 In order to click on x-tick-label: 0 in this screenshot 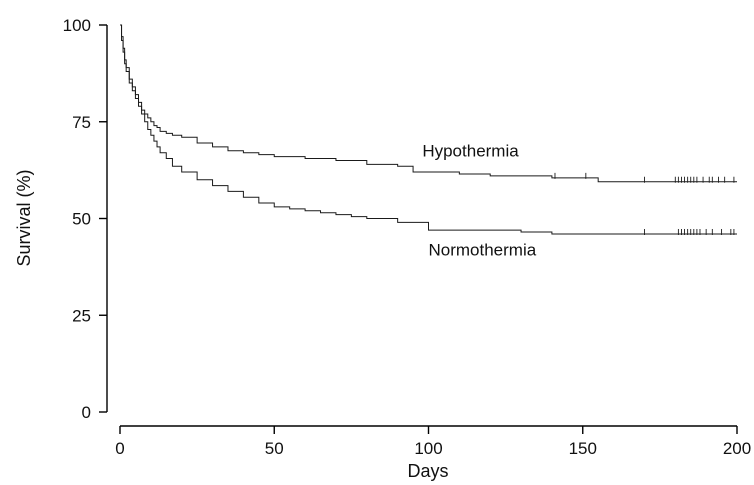, I will do `click(119, 448)`.